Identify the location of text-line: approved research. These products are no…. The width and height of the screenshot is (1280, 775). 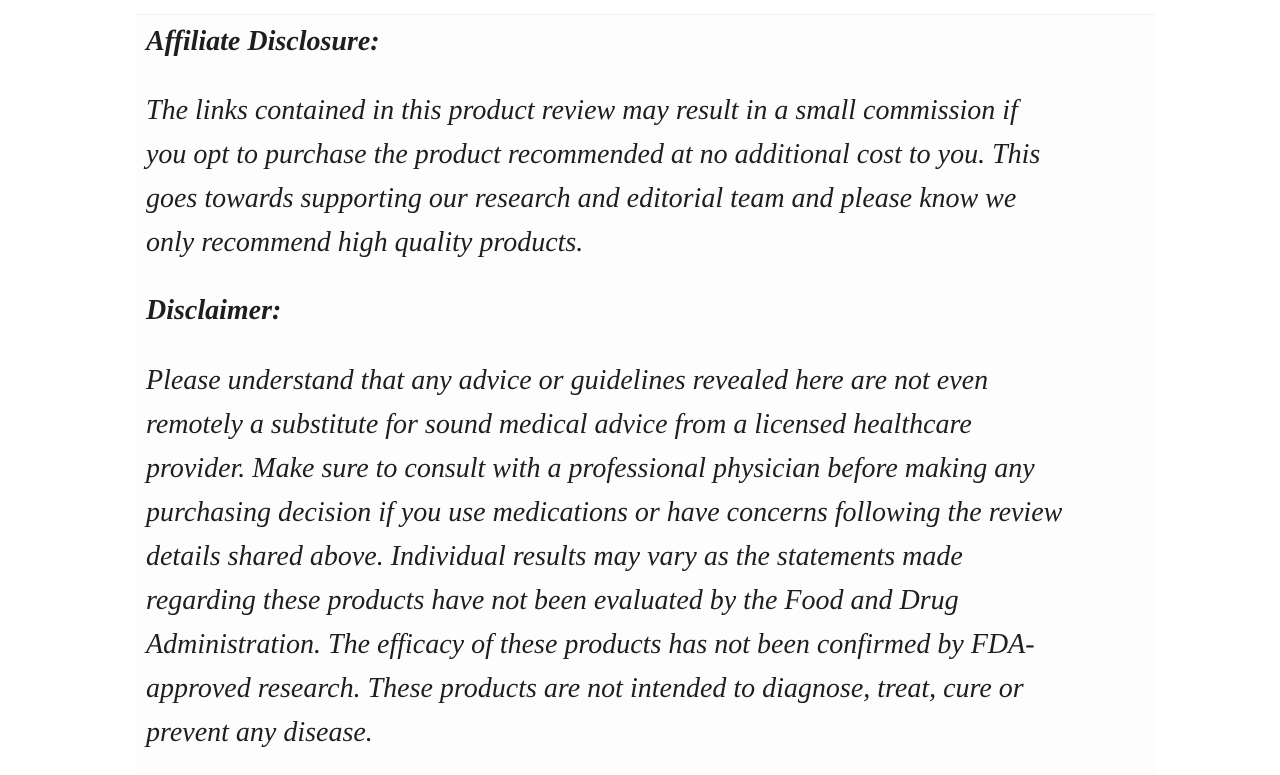
(585, 688).